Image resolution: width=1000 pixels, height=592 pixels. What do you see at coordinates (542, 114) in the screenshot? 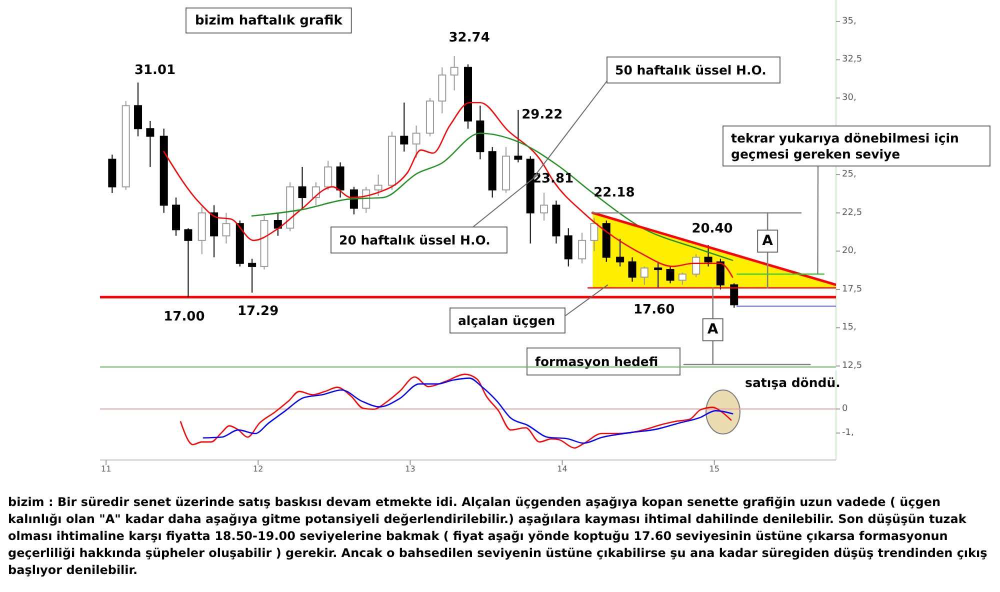
I see `annotation: 29.22` at bounding box center [542, 114].